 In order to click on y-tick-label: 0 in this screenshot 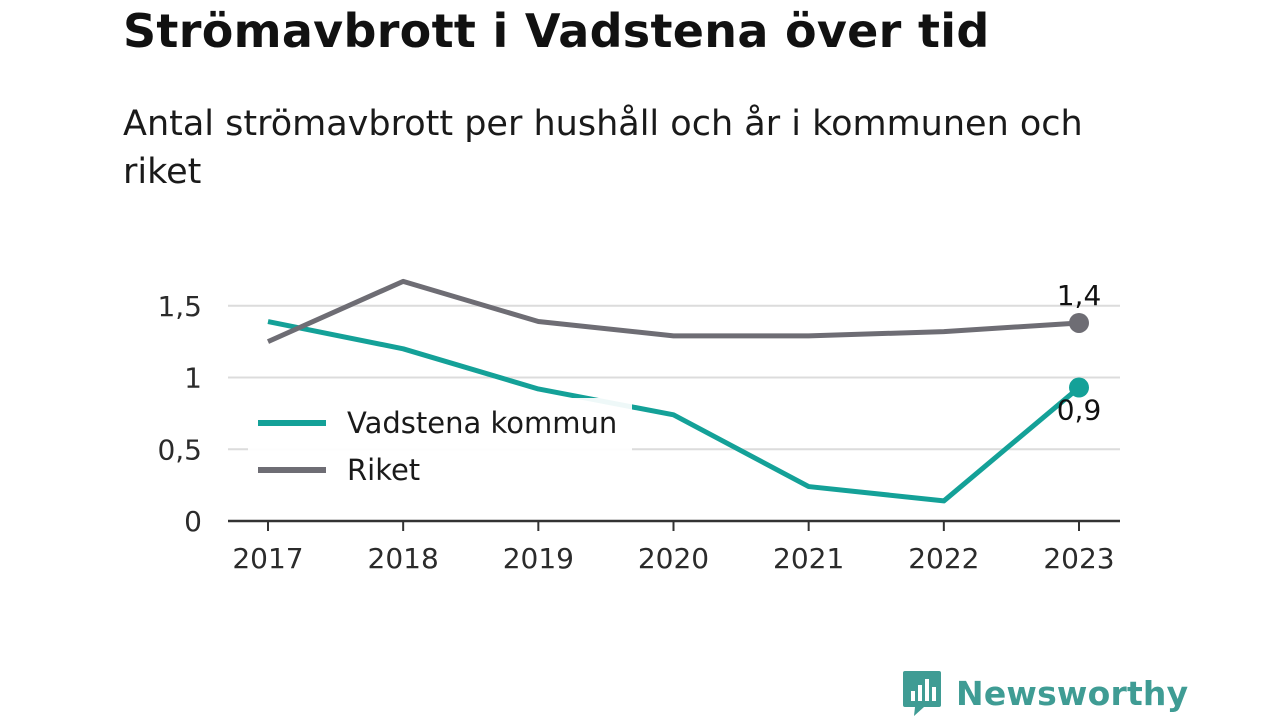, I will do `click(193, 521)`.